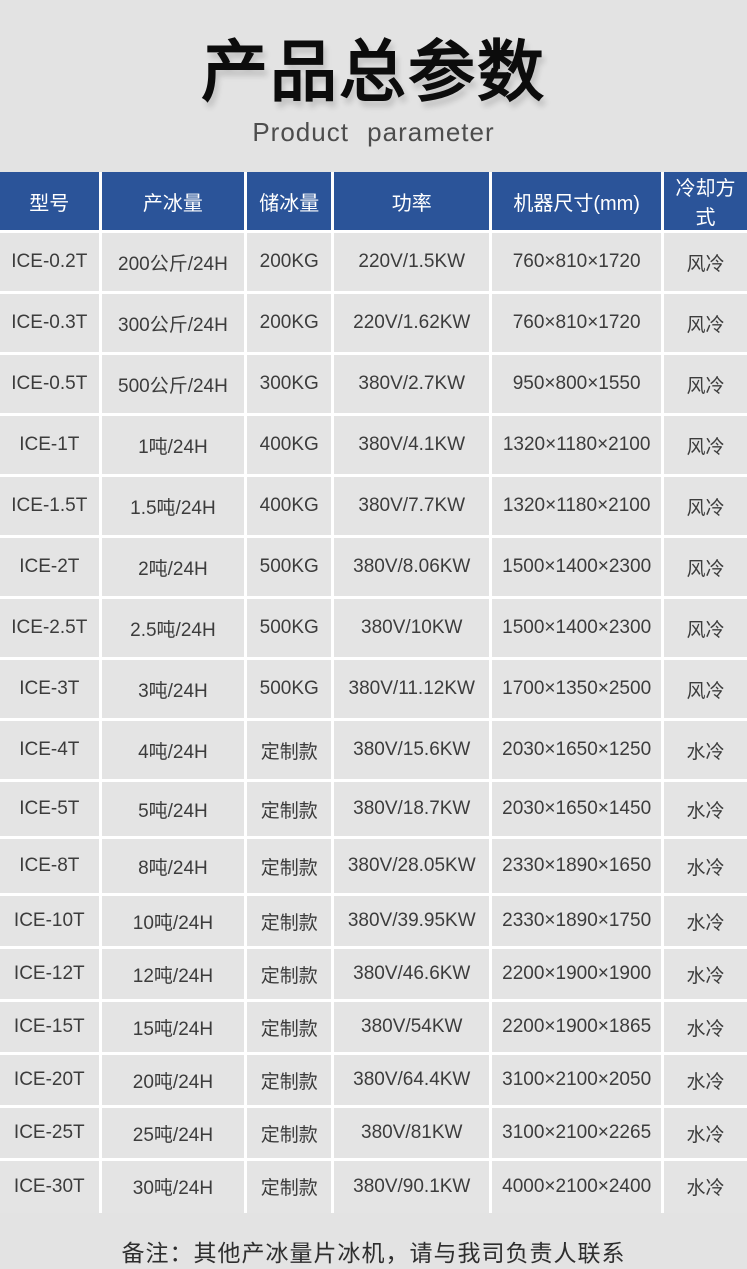 Image resolution: width=747 pixels, height=1269 pixels. Describe the element at coordinates (373, 1252) in the screenshot. I see `footer-note: 备注：其他产冰量片冰机，请与我司负责人联系` at that location.